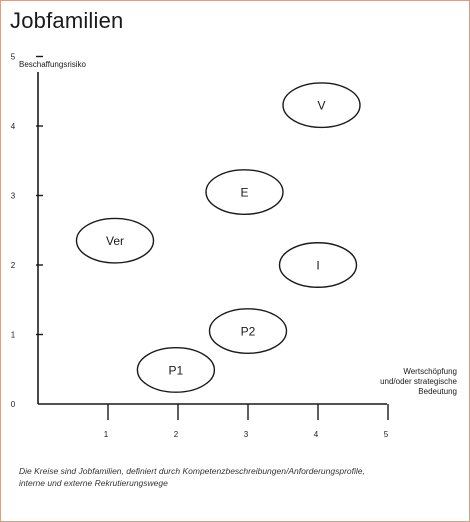 Image resolution: width=470 pixels, height=522 pixels. What do you see at coordinates (437, 391) in the screenshot?
I see `x-axis-label-line: Bedeutung` at bounding box center [437, 391].